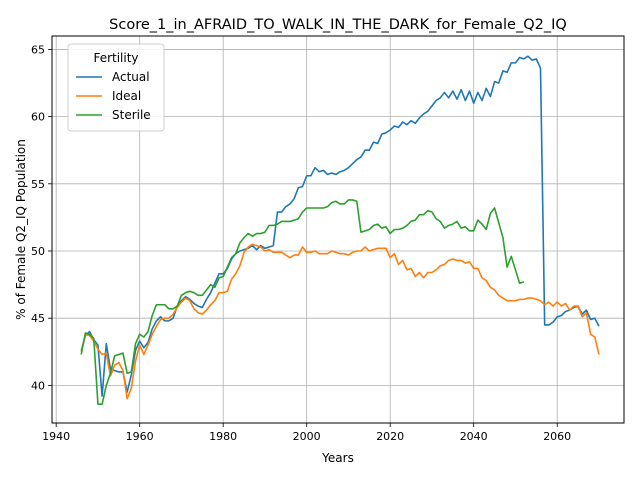 This screenshot has width=640, height=484. Describe the element at coordinates (38, 318) in the screenshot. I see `y-tick-label: 45` at that location.